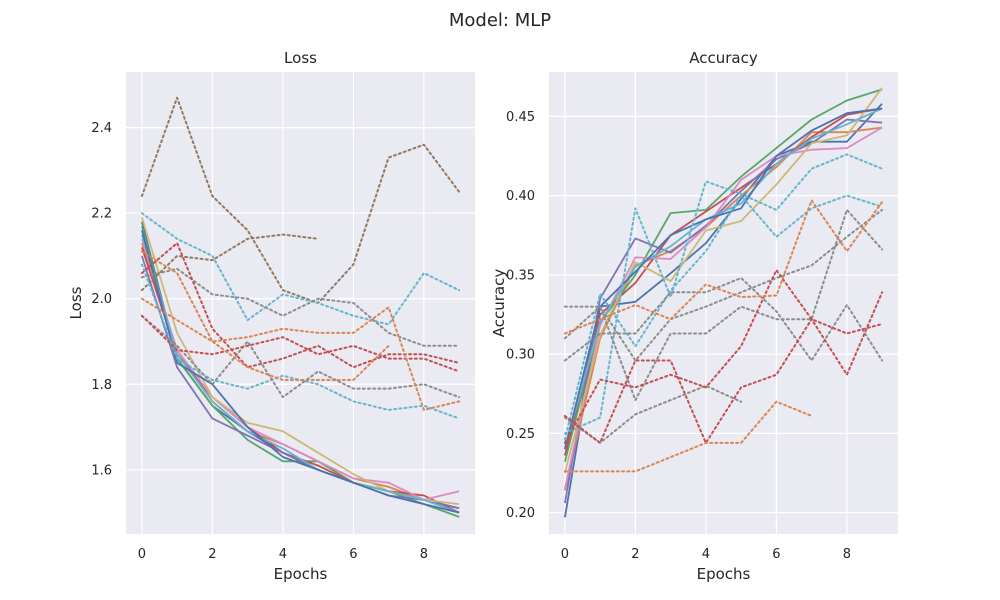 The width and height of the screenshot is (1000, 600). What do you see at coordinates (706, 554) in the screenshot?
I see `accuracy-x-tick-label: 4` at bounding box center [706, 554].